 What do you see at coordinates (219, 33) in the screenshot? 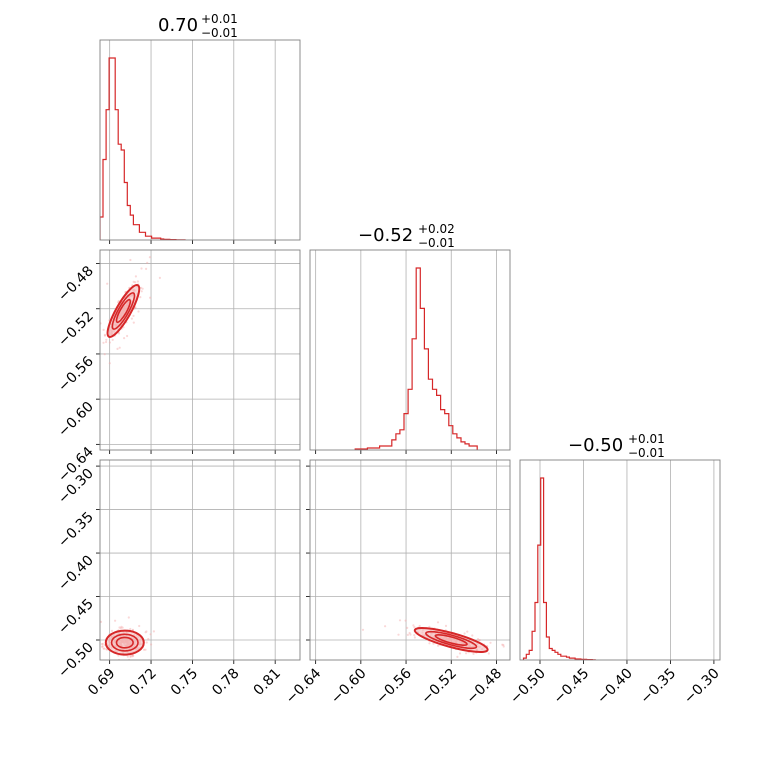
I see `title-err-minus-1: −0.01` at bounding box center [219, 33].